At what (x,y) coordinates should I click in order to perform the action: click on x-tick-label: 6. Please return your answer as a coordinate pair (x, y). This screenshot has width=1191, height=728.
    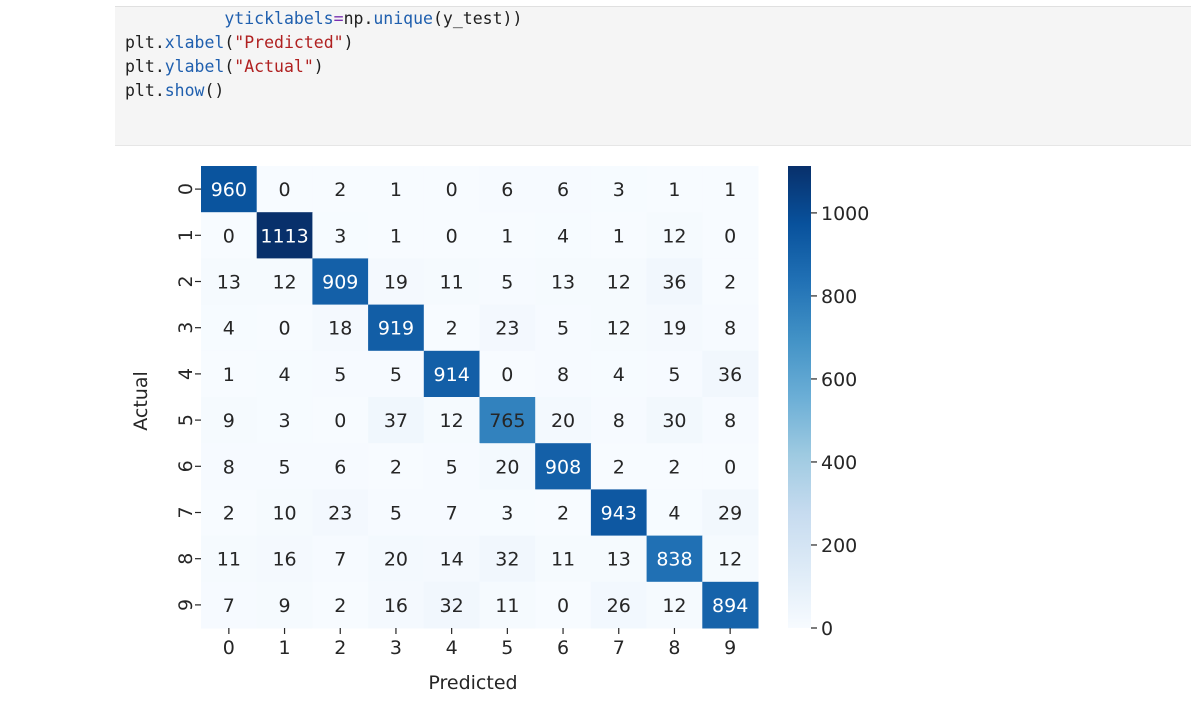
    Looking at the image, I should click on (563, 648).